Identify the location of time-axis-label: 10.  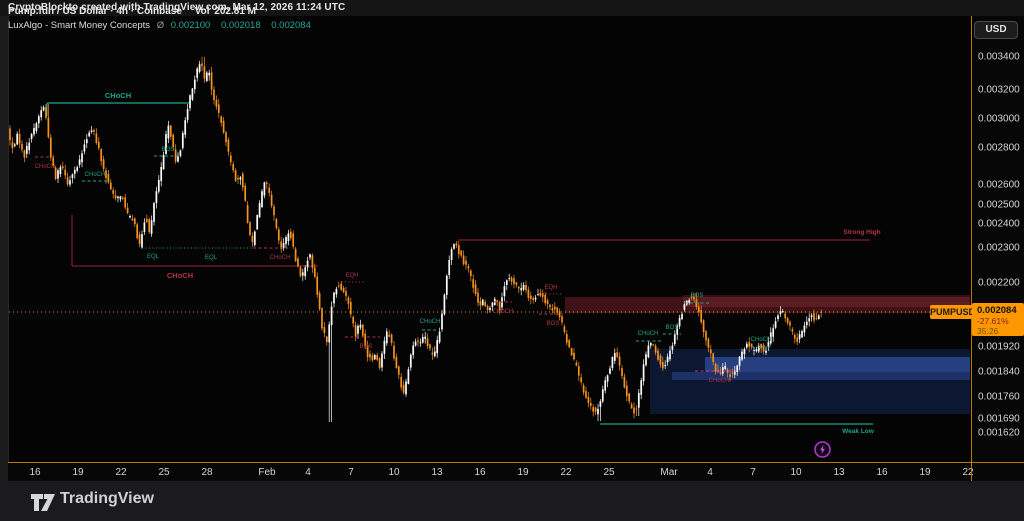
(796, 472).